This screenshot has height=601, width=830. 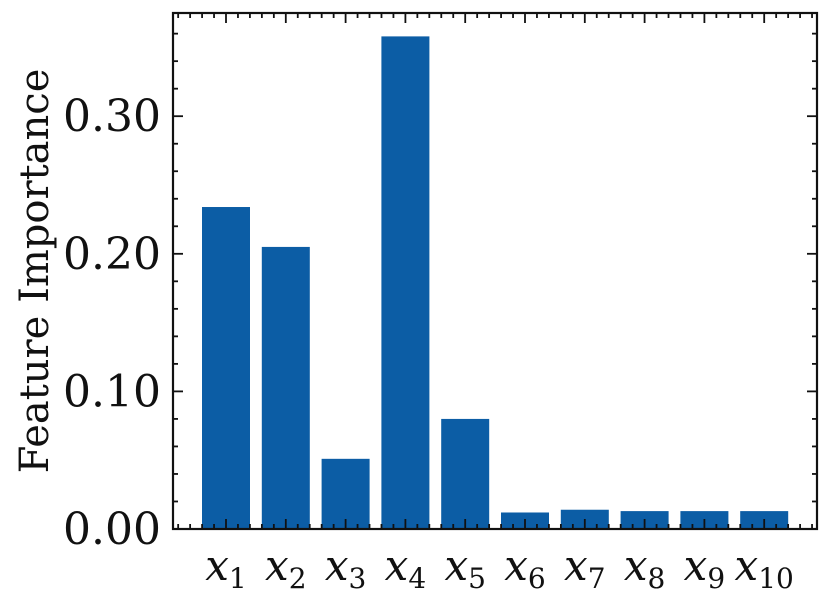 I want to click on y-tick-labels: 0.00 0.10 0.20 0.30, so click(x=112, y=323).